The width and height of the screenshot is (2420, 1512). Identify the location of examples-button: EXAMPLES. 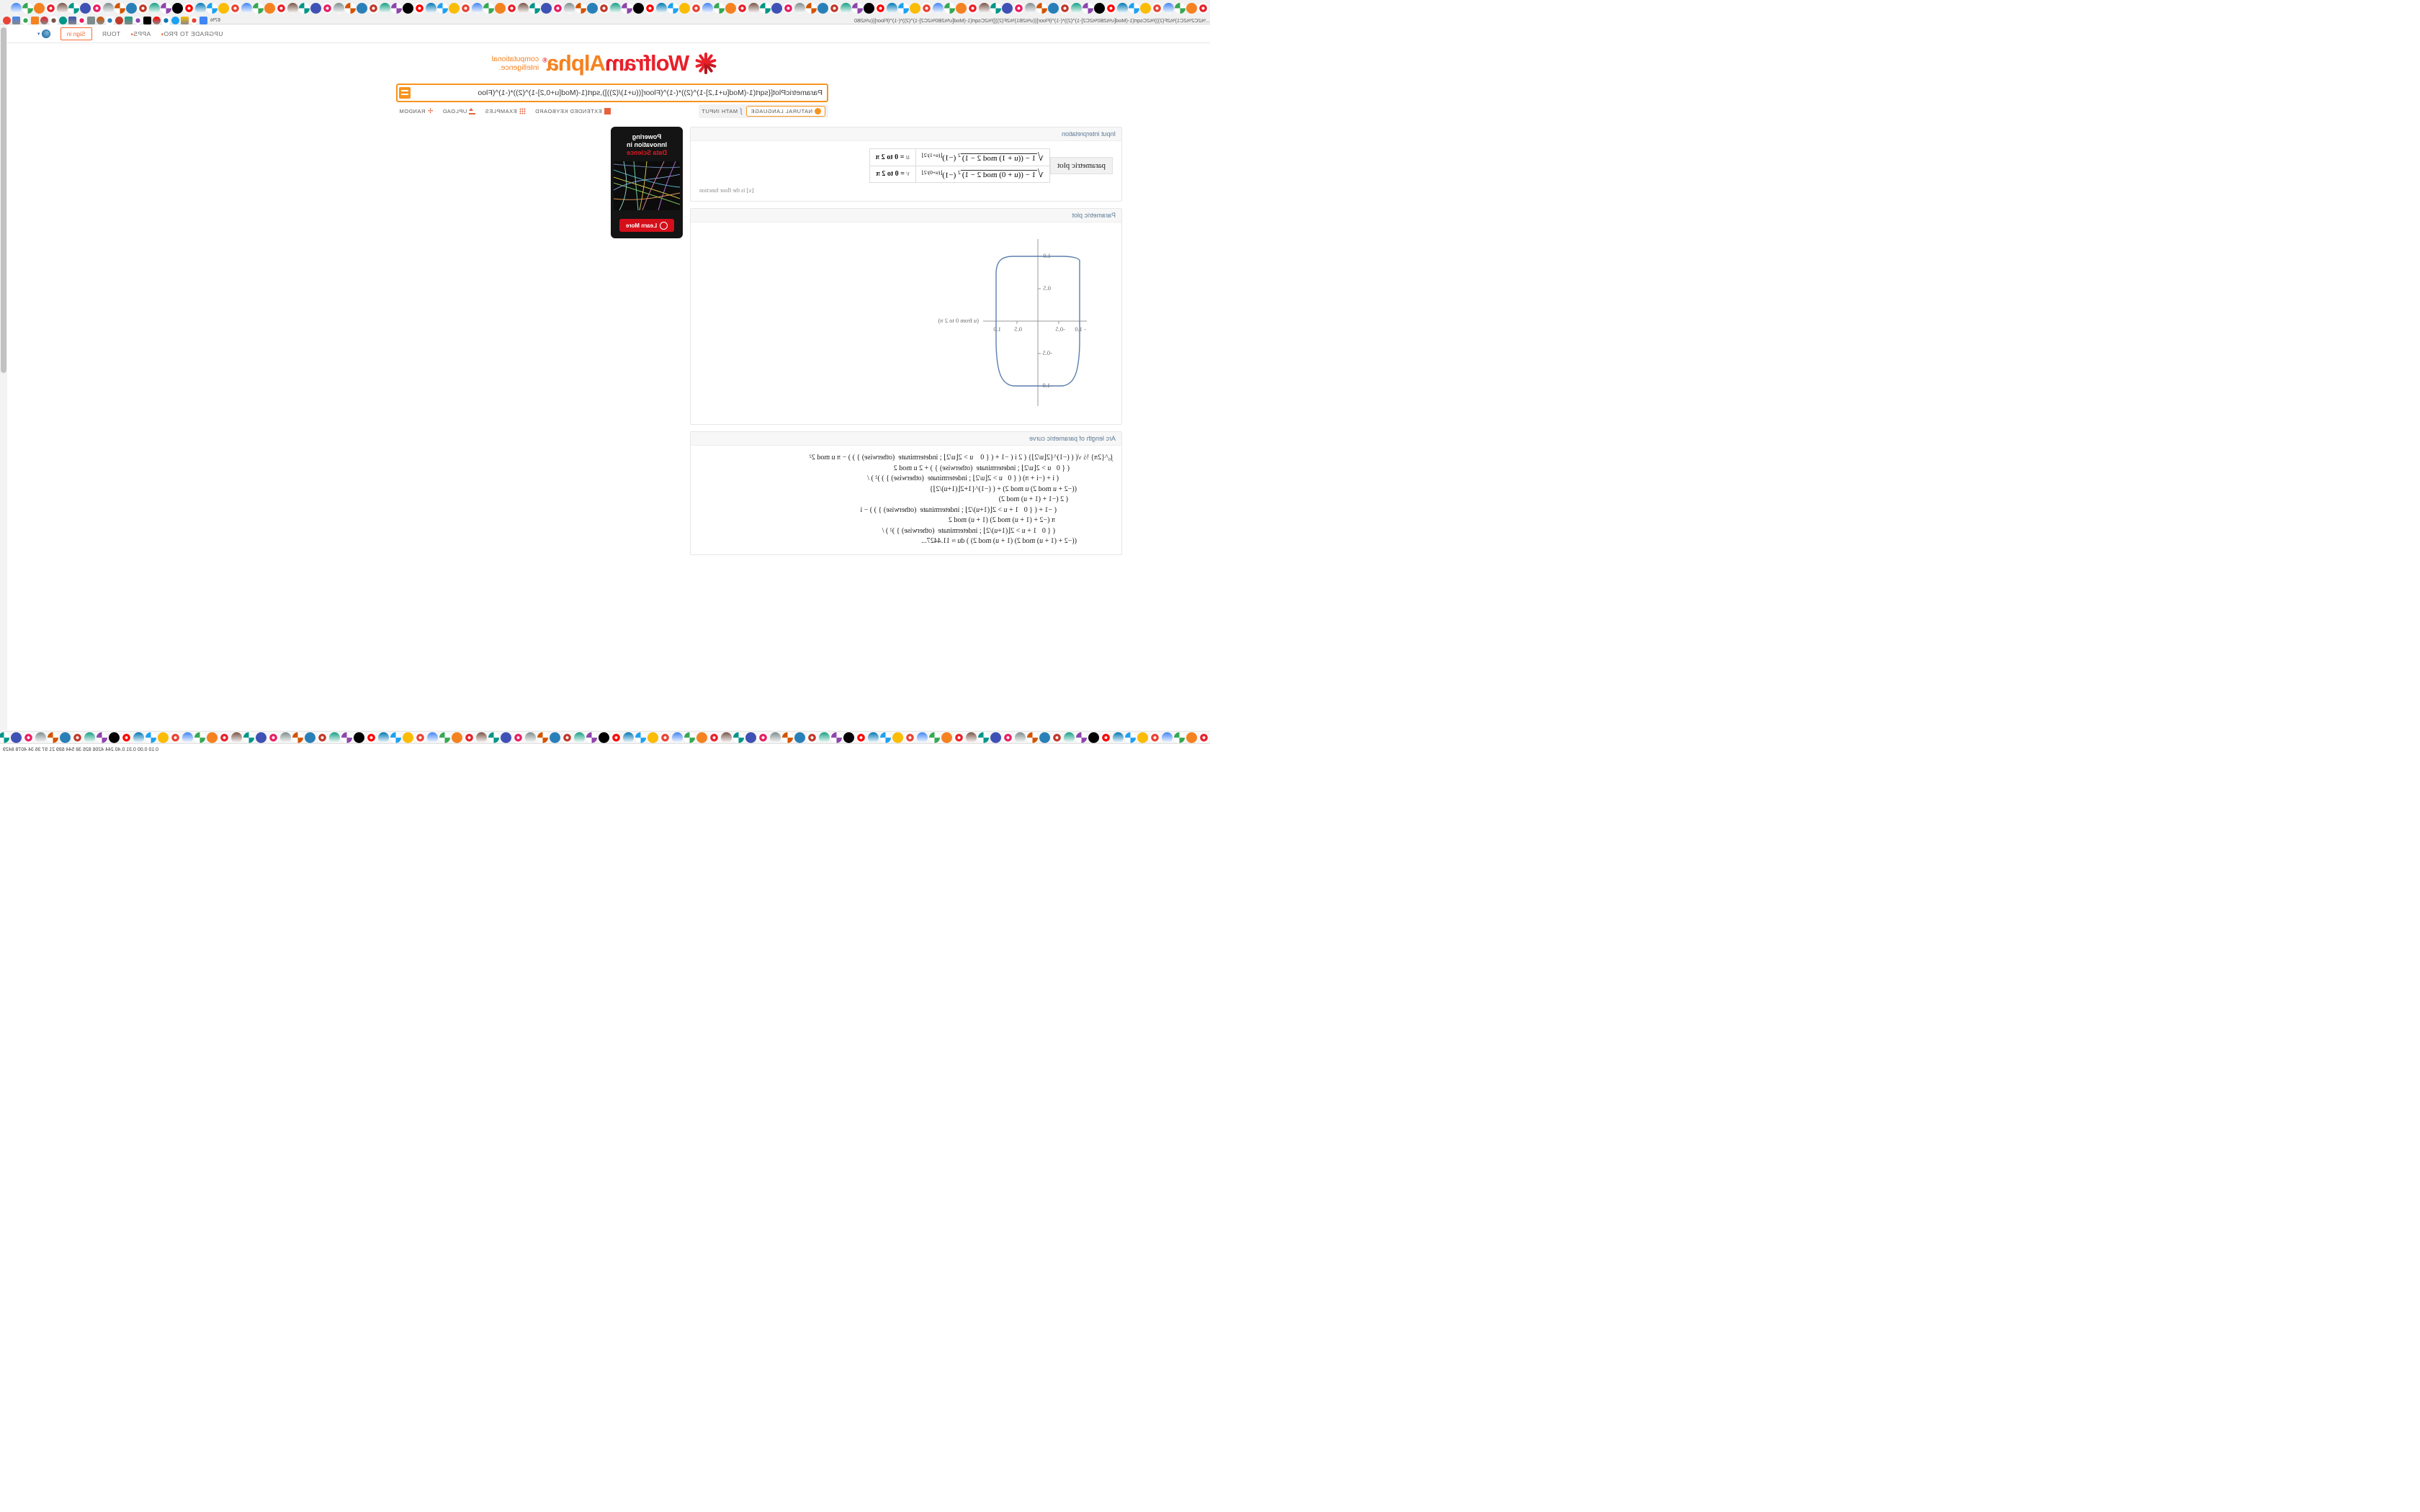
(505, 111).